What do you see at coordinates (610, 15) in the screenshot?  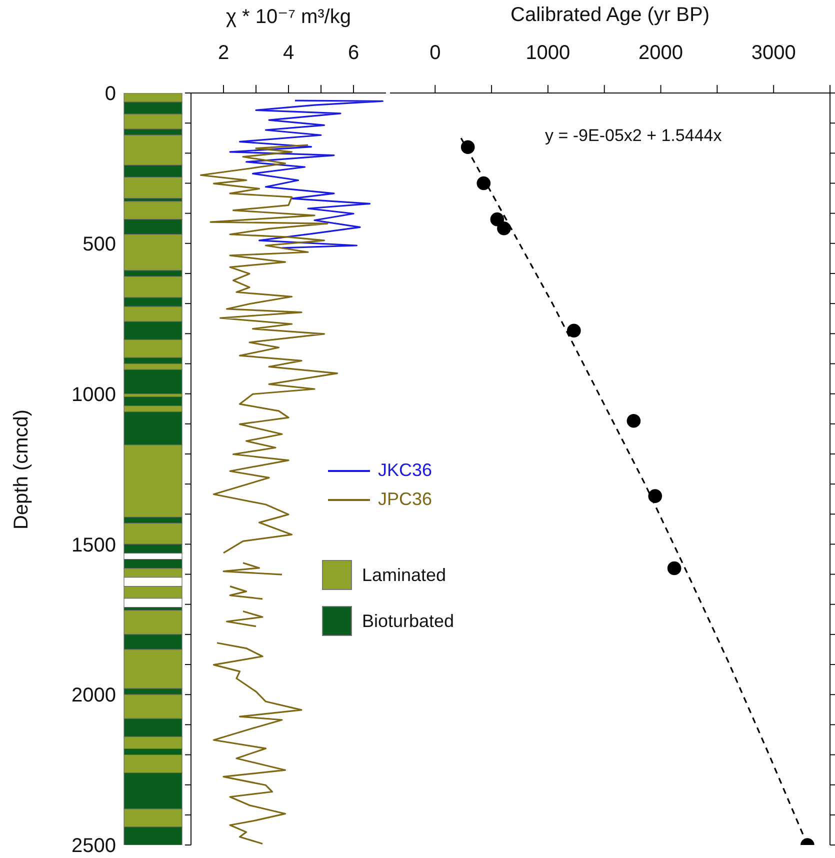 I see `x-axis-title: Calibrated Age (yr BP)` at bounding box center [610, 15].